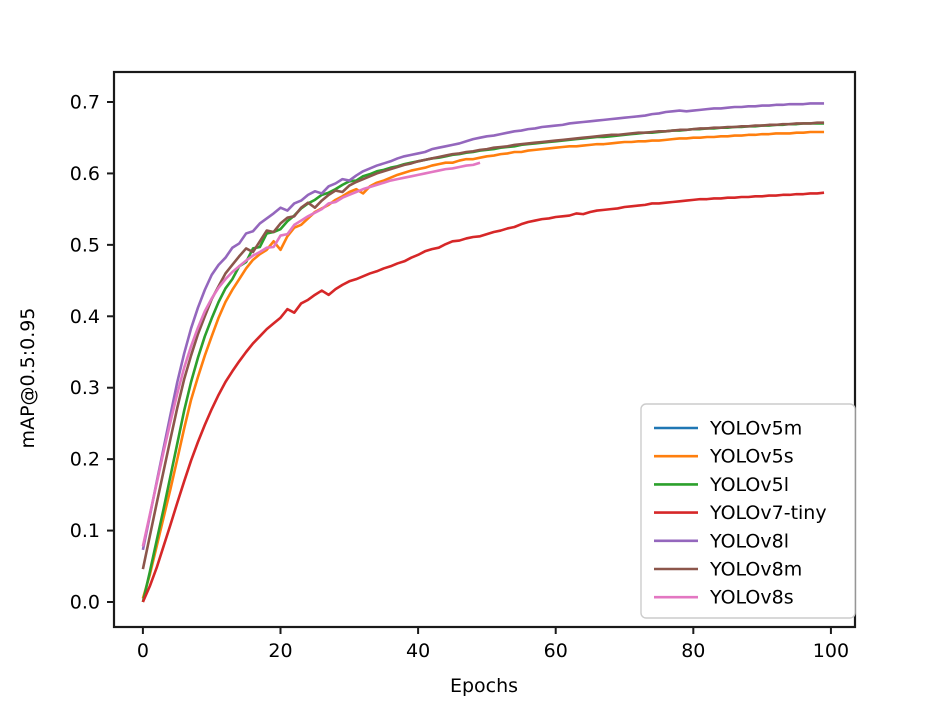 The height and width of the screenshot is (707, 930). What do you see at coordinates (768, 513) in the screenshot?
I see `legend-label-yolov7-tiny: YOLOv7-tiny` at bounding box center [768, 513].